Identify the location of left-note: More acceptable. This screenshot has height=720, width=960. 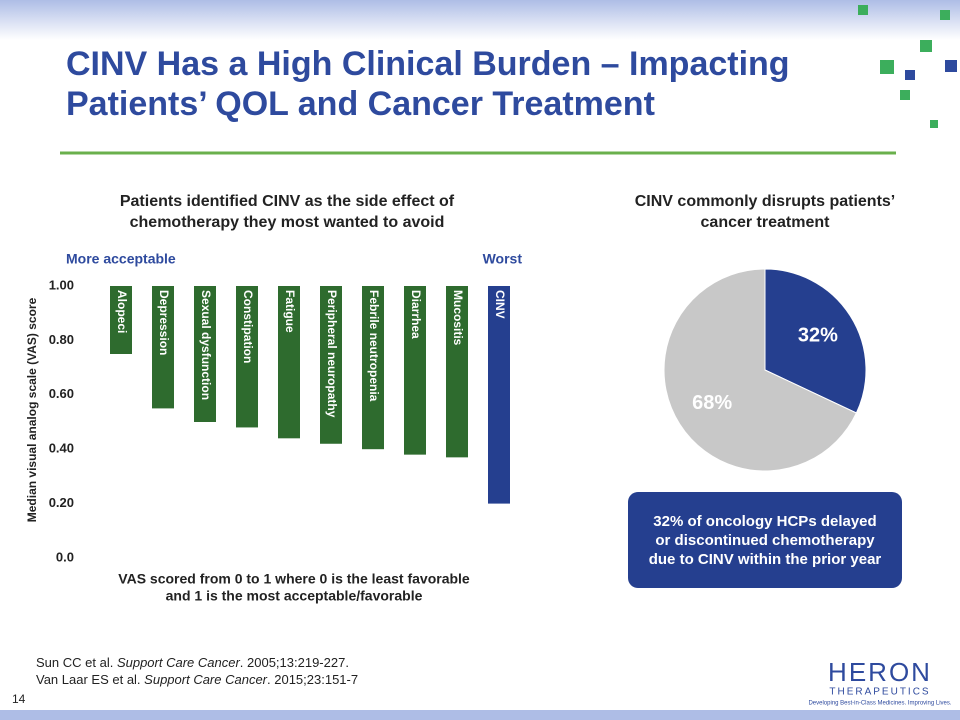
(121, 259).